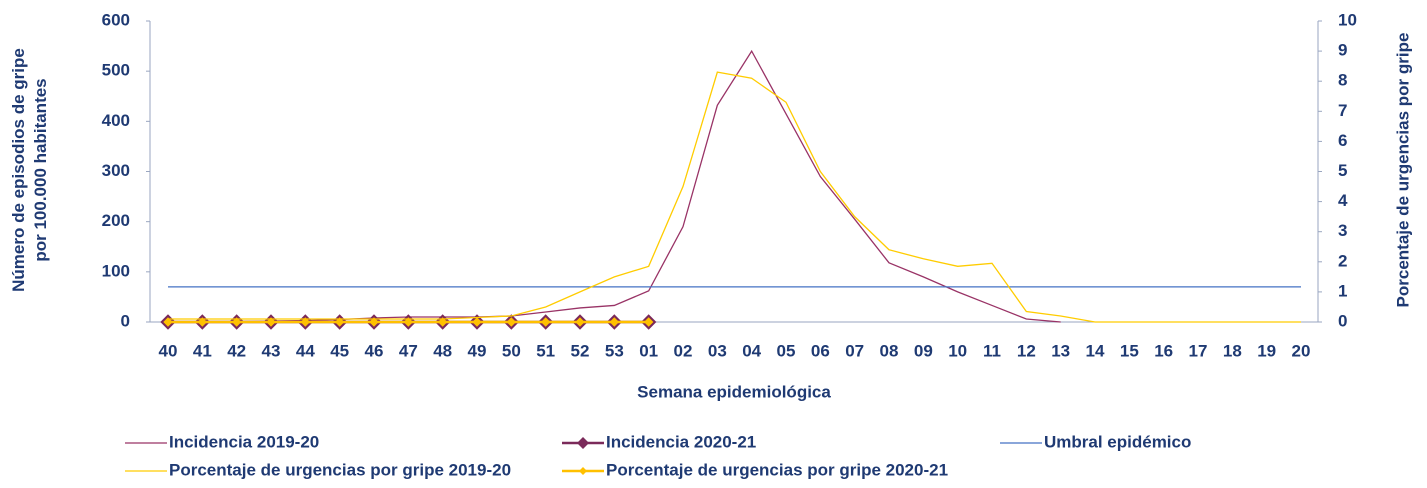  Describe the element at coordinates (734, 391) in the screenshot. I see `x-axis-title: Semana epidemiológica` at that location.